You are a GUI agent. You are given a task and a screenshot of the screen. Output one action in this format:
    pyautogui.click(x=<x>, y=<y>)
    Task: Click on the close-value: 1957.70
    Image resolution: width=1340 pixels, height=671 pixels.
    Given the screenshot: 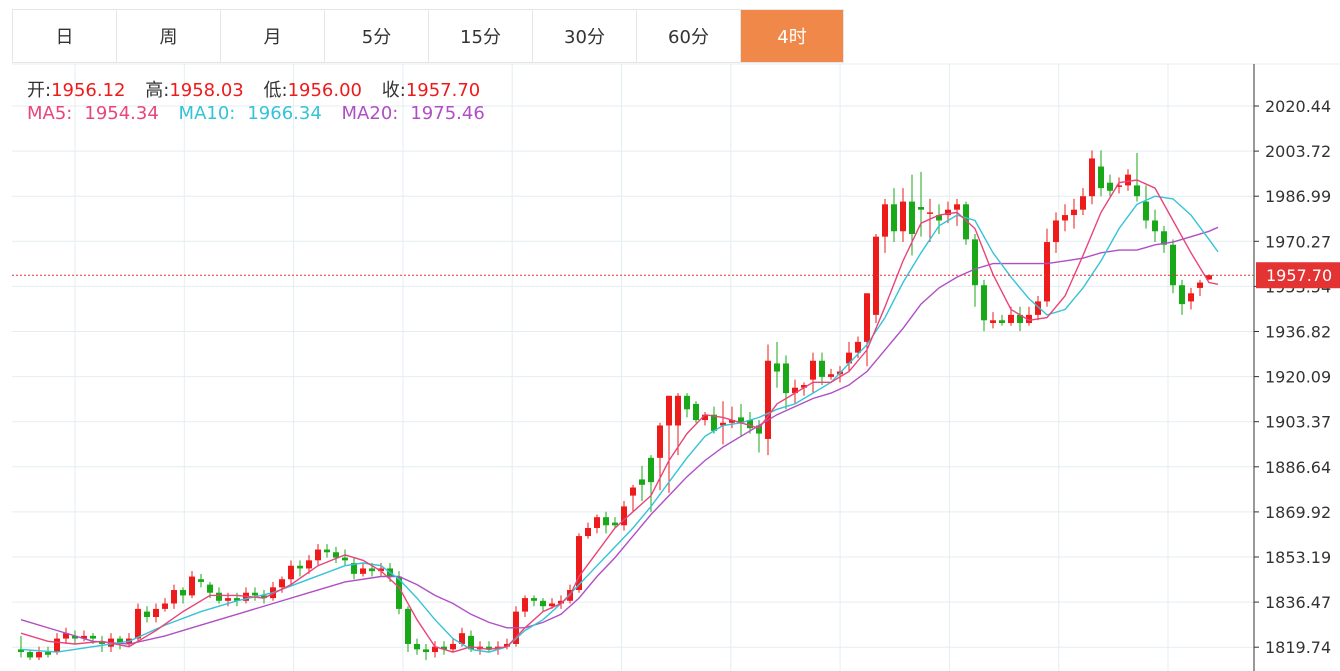 What is the action you would take?
    pyautogui.click(x=443, y=90)
    